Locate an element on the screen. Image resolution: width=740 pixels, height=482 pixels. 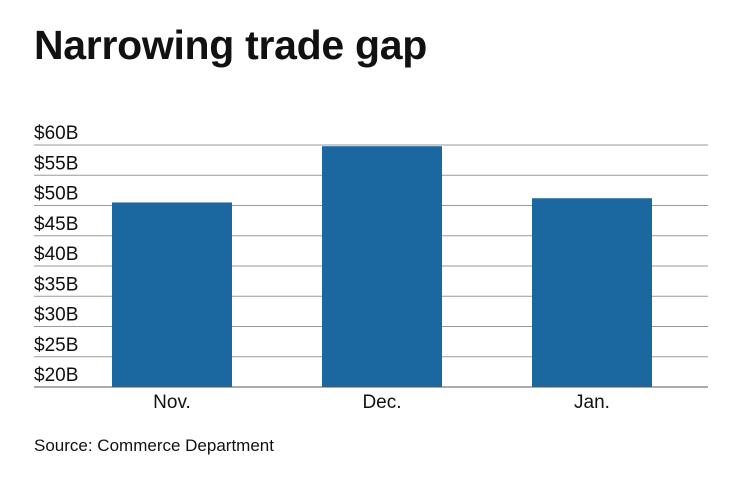
y-tick-label: $60B is located at coordinates (56, 133).